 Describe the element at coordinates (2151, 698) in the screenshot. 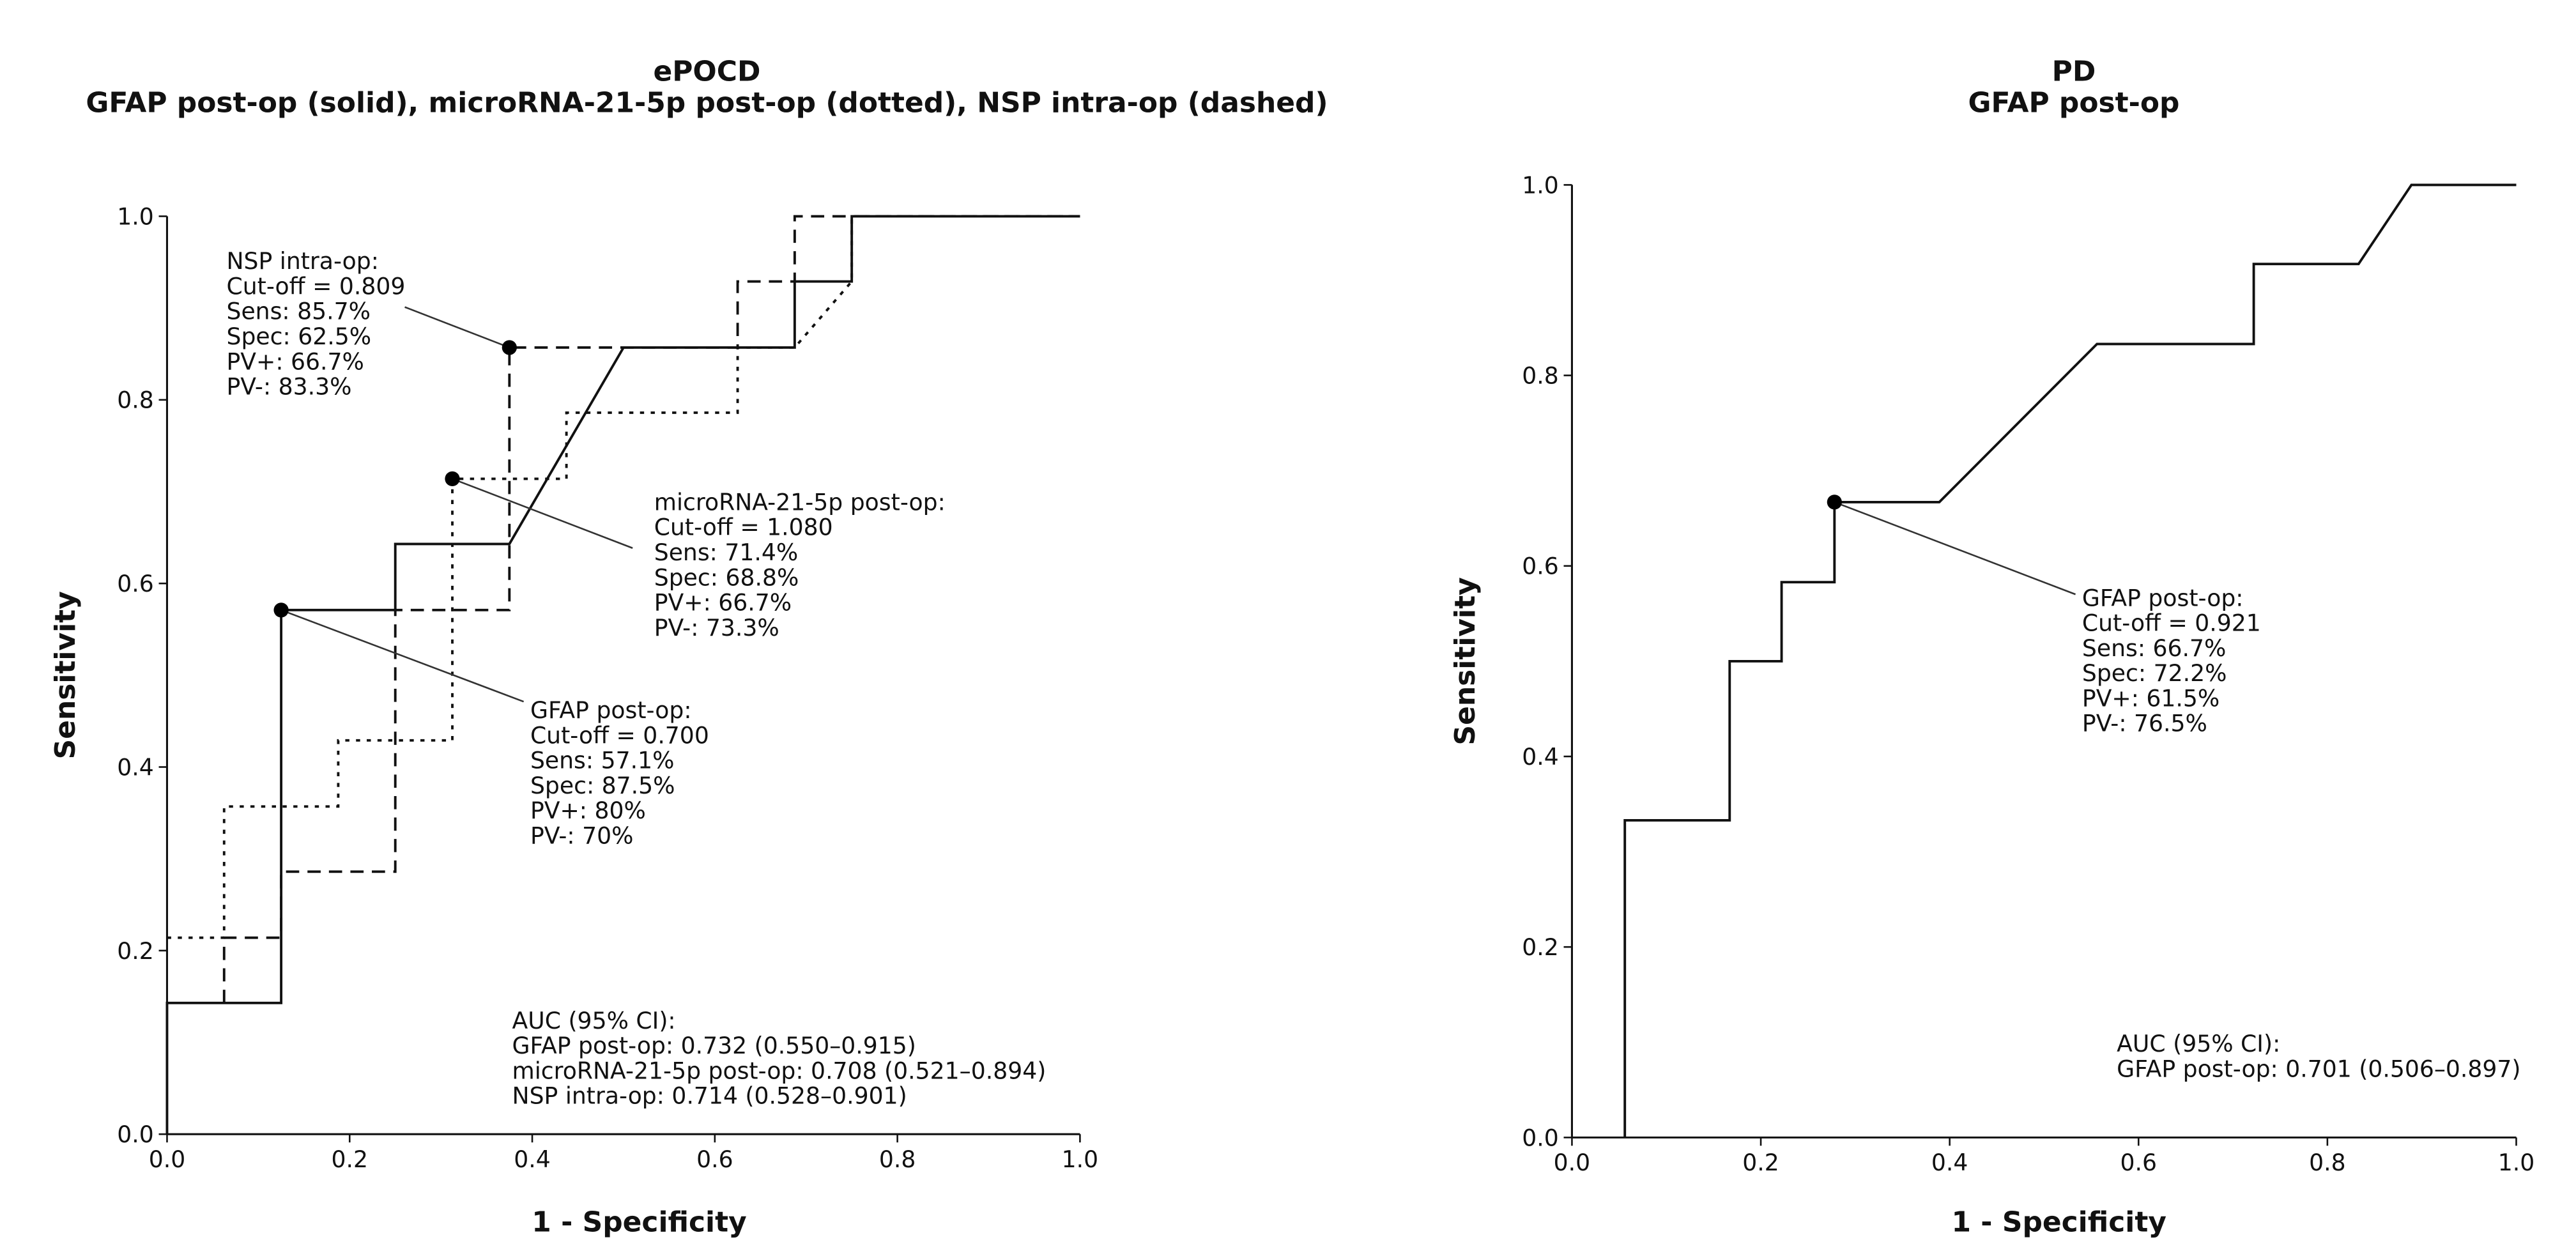

I see `annotation-text: PV+: 61.5%` at that location.